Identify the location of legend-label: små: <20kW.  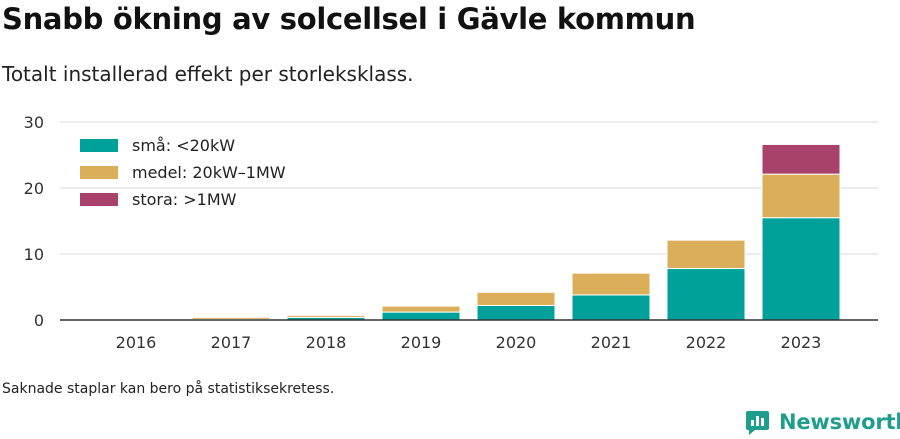
(183, 145).